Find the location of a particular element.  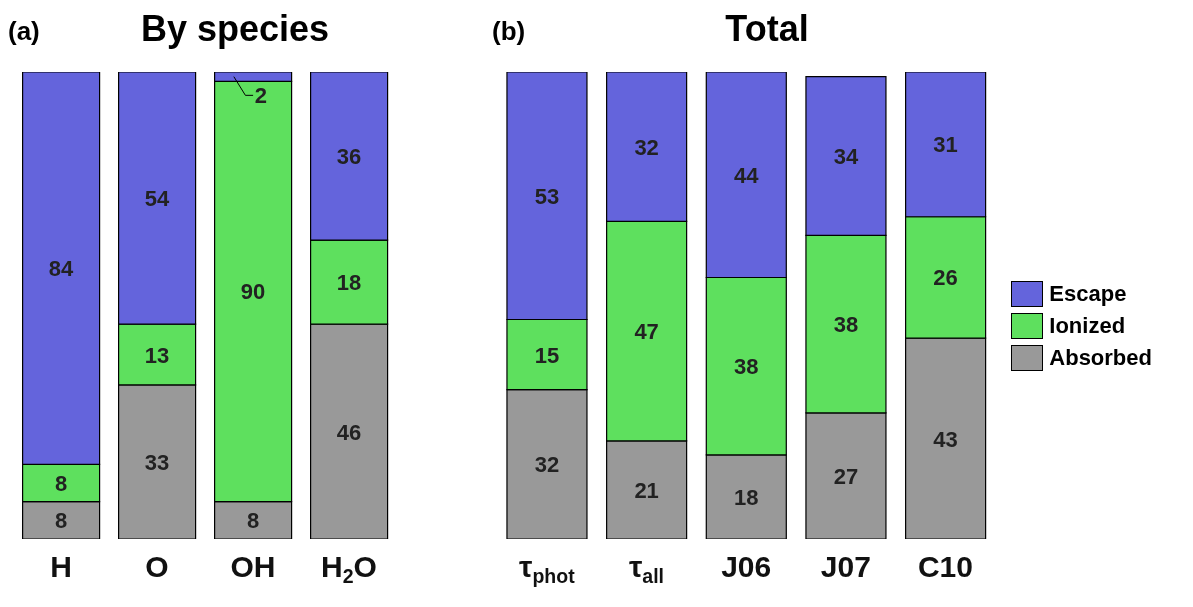

data-label: 31 is located at coordinates (945, 145).